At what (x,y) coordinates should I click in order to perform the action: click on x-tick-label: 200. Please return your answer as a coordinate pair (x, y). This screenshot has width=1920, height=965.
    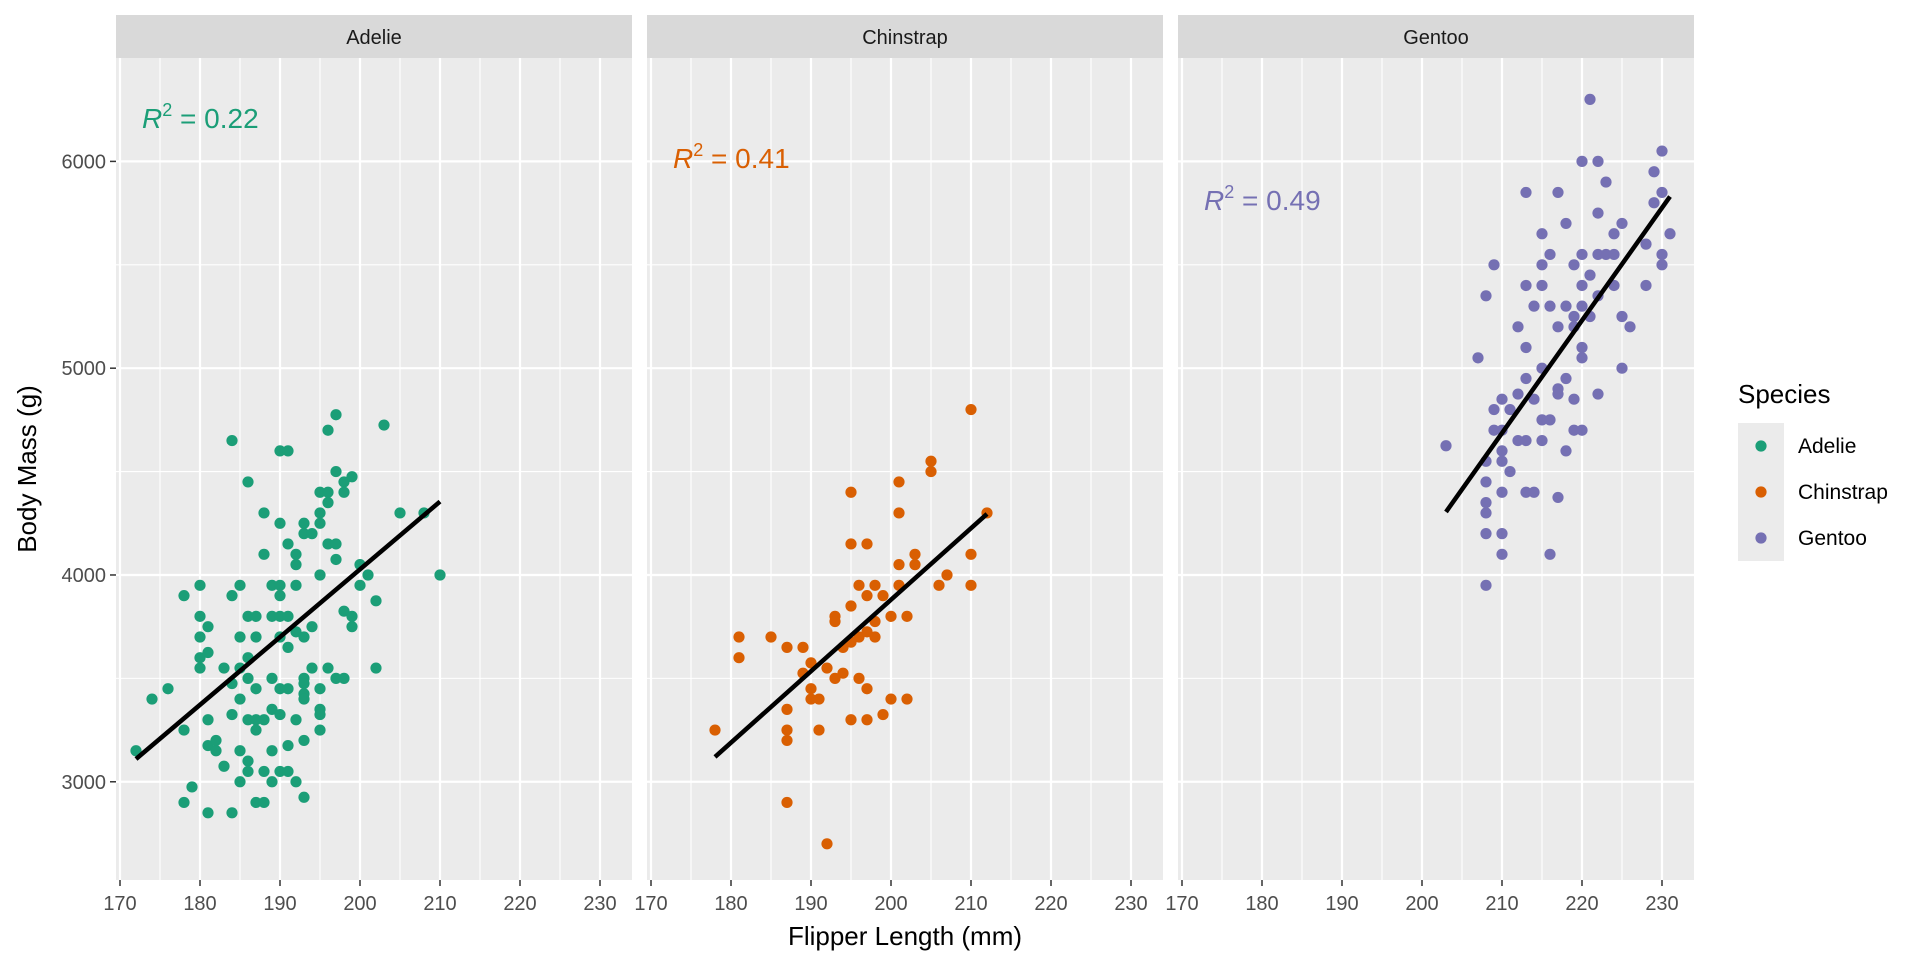
    Looking at the image, I should click on (359, 904).